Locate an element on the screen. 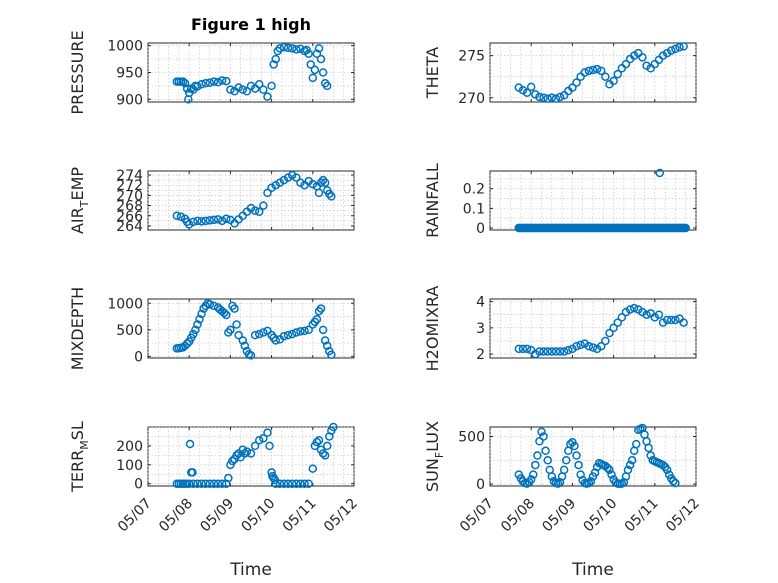 The width and height of the screenshot is (778, 583). x-tick-label: 05/09 is located at coordinates (217, 516).